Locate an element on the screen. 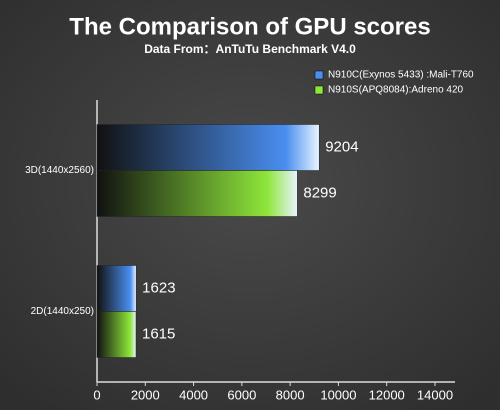 The width and height of the screenshot is (500, 410). x-tick-label: 6000 is located at coordinates (241, 394).